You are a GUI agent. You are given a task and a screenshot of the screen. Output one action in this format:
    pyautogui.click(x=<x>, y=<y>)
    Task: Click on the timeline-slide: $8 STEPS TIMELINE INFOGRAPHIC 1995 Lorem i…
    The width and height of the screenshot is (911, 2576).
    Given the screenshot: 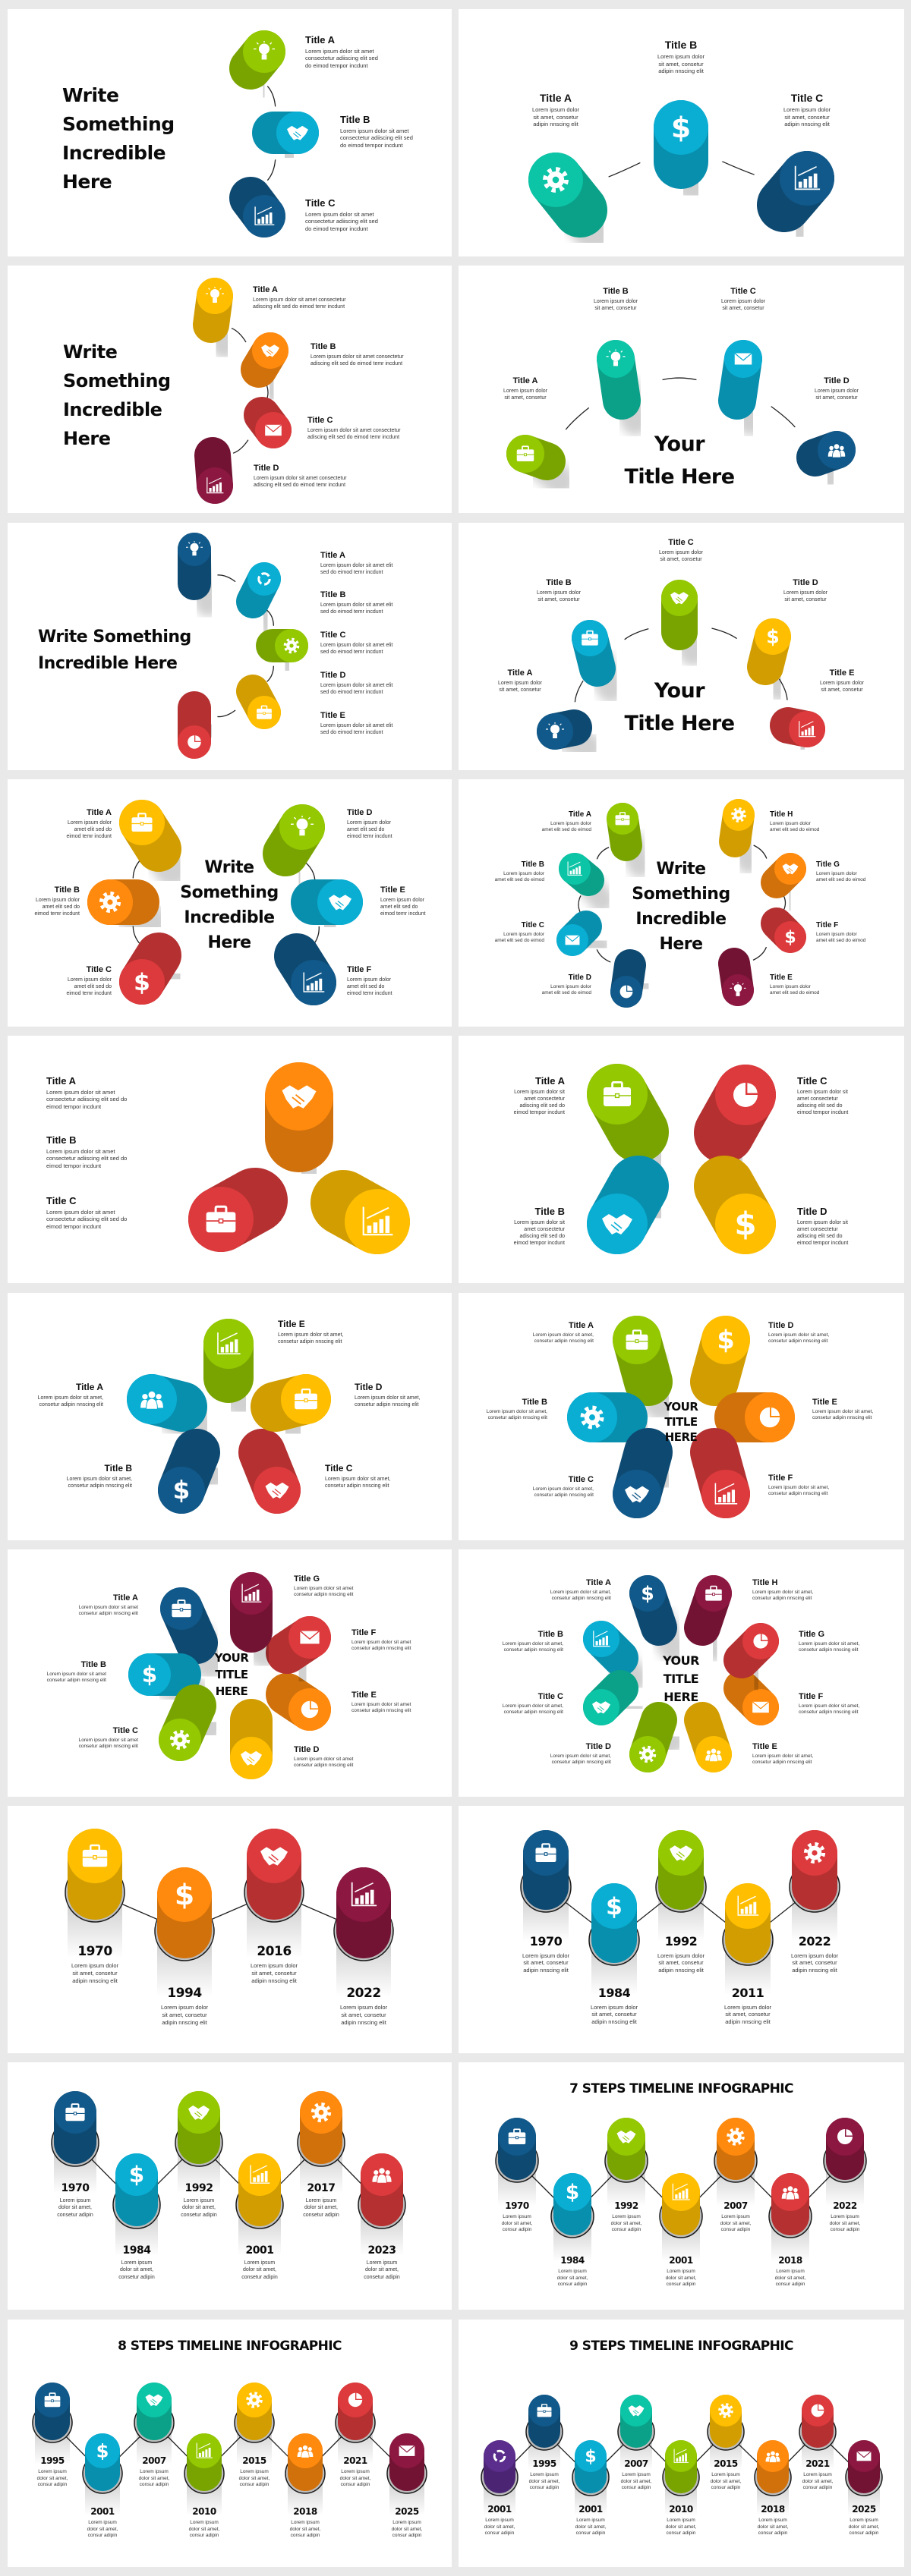 What is the action you would take?
    pyautogui.click(x=230, y=2443)
    